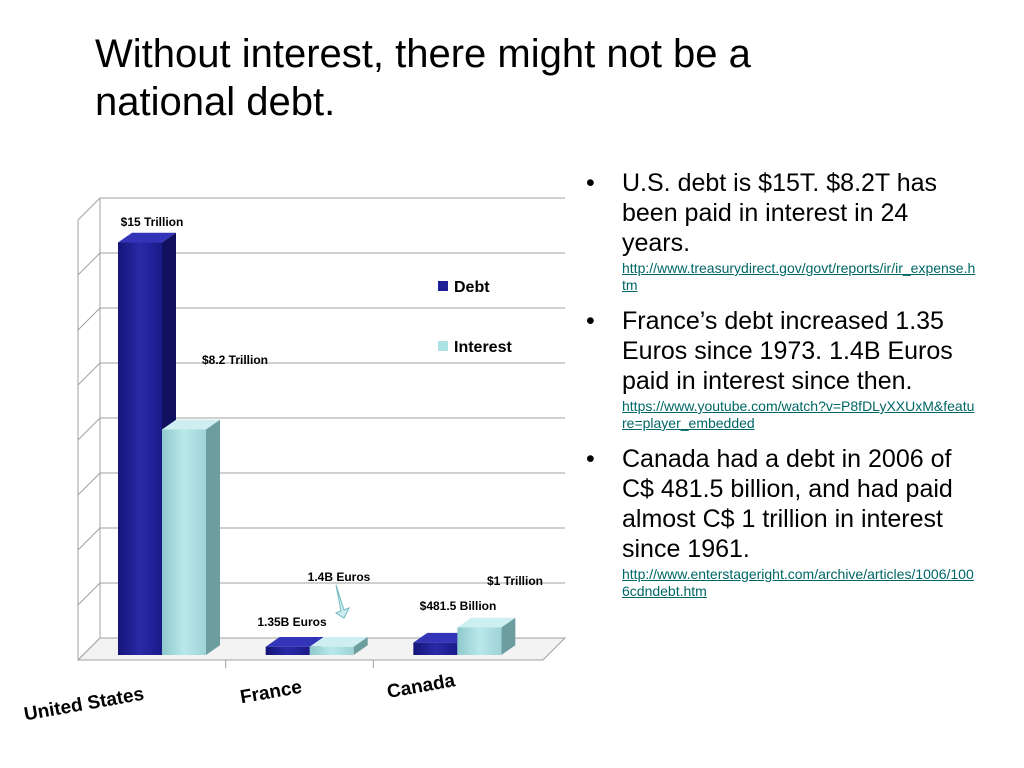  What do you see at coordinates (271, 693) in the screenshot?
I see `category-label: France` at bounding box center [271, 693].